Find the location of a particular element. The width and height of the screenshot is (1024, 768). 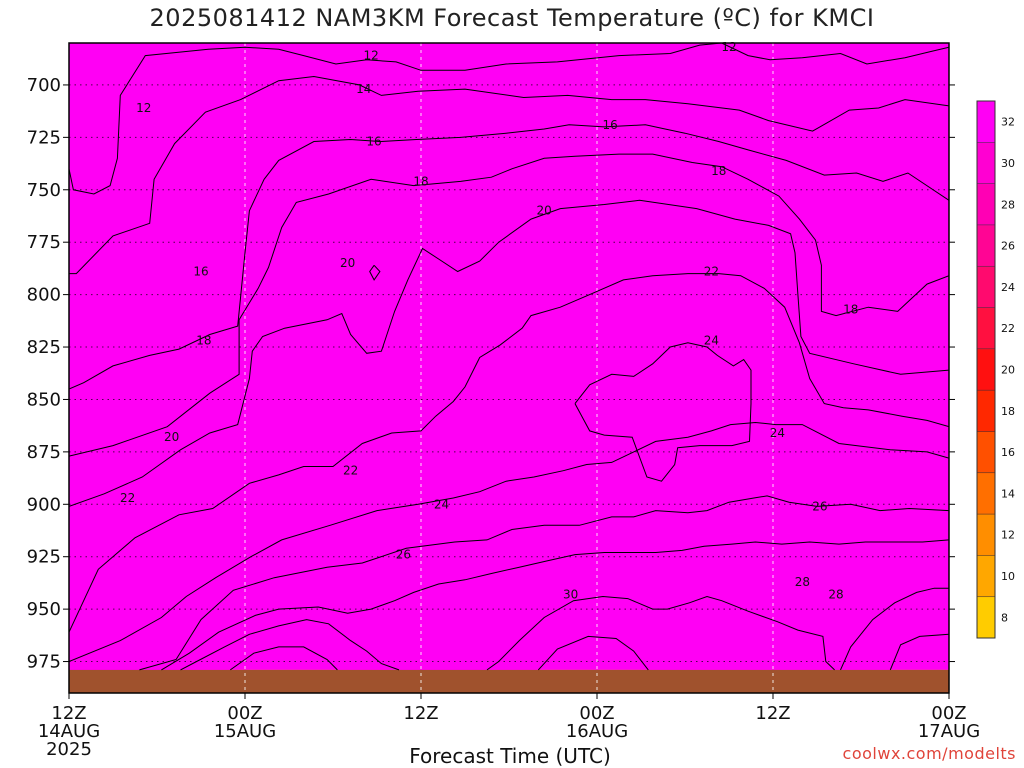

colorbar-label: 28 is located at coordinates (1008, 204).